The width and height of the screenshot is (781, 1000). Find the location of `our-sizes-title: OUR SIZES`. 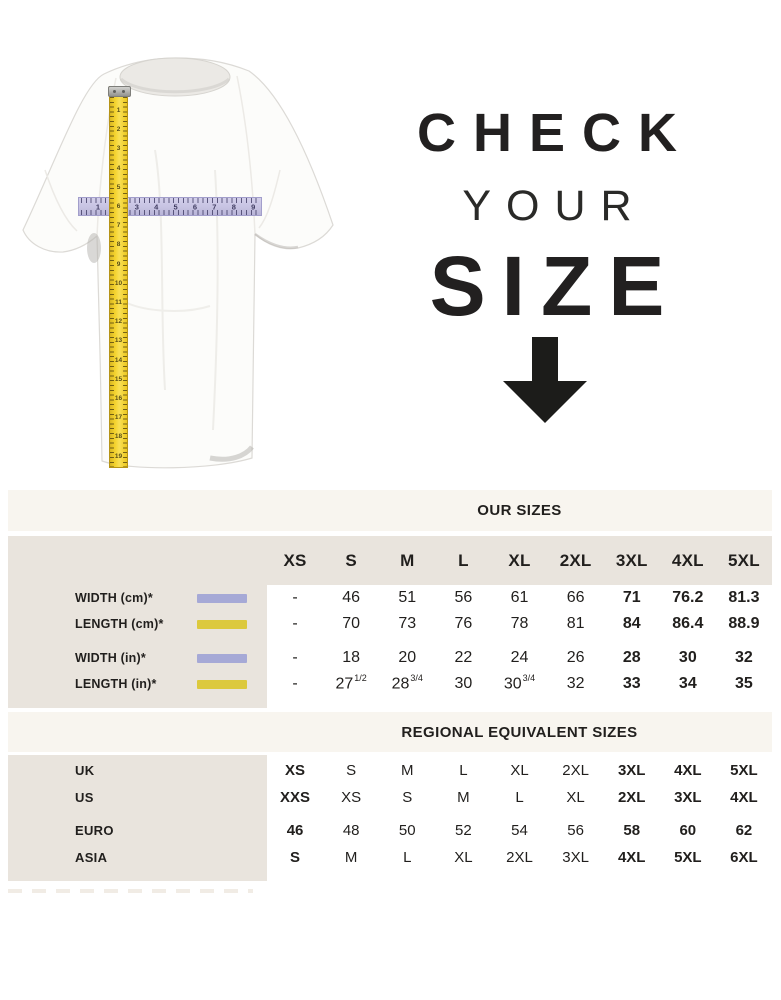

our-sizes-title: OUR SIZES is located at coordinates (519, 510).